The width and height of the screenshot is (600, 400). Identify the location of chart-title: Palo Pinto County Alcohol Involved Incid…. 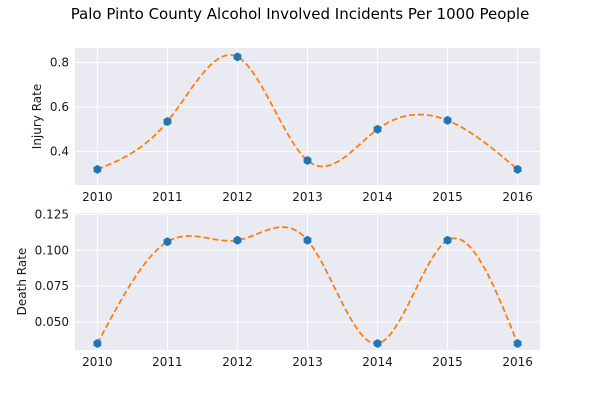
(300, 14).